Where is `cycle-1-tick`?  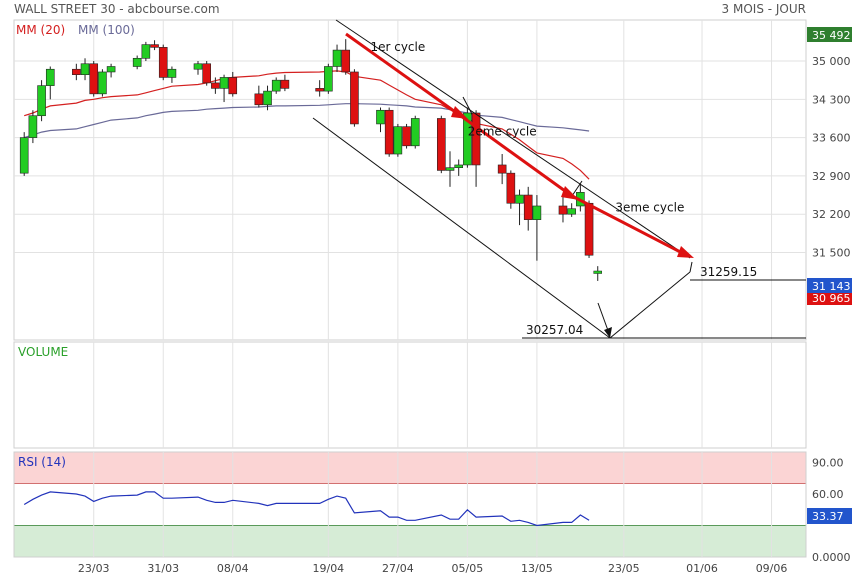
cycle-1-tick is located at coordinates (467, 105).